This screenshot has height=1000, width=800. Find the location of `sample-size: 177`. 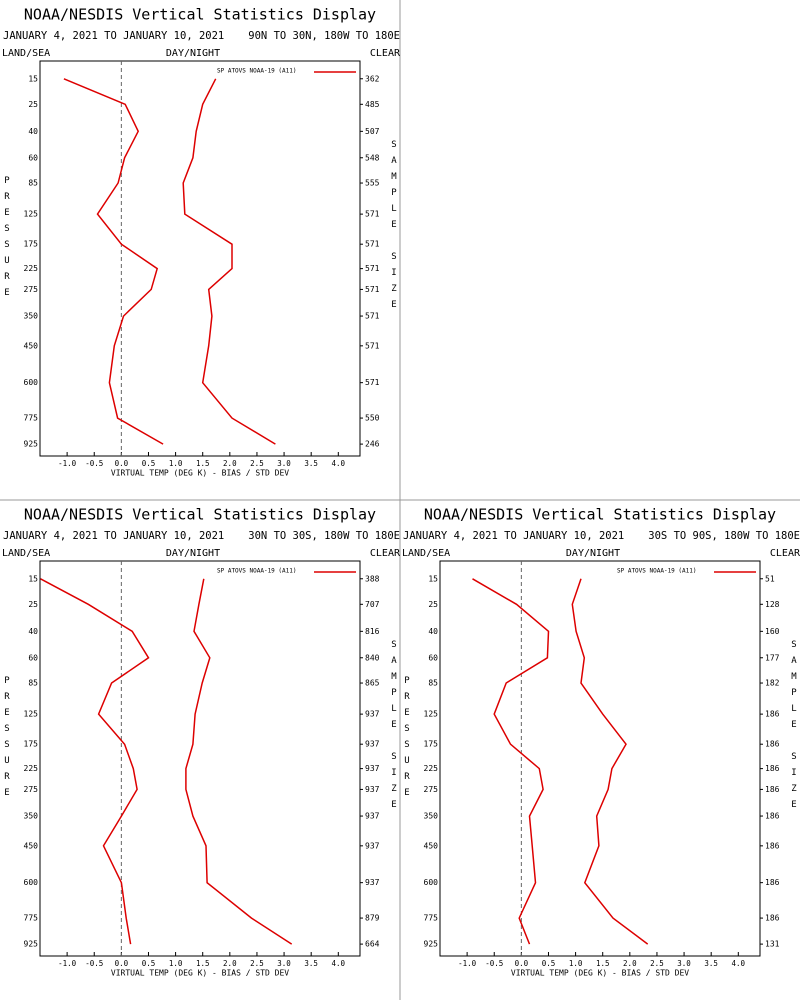

sample-size: 177 is located at coordinates (772, 657).